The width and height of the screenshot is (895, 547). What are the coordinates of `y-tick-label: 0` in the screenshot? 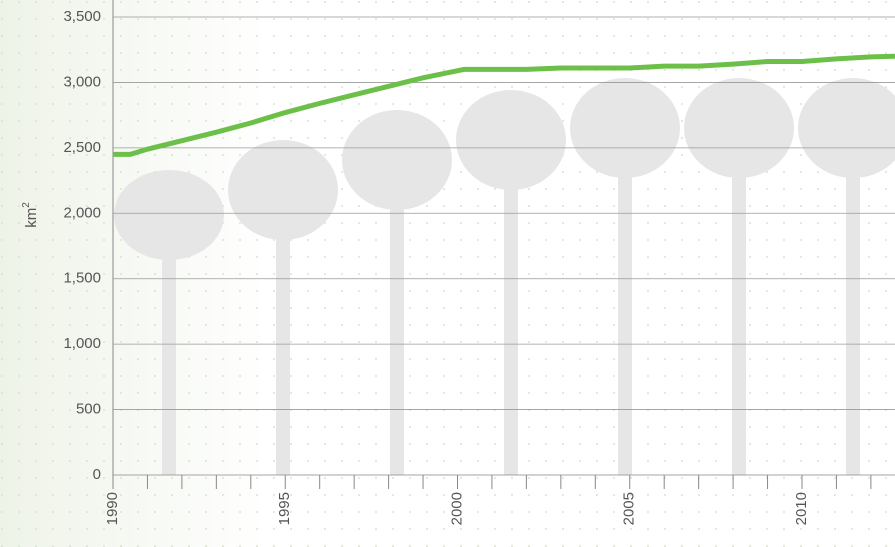 It's located at (97, 474).